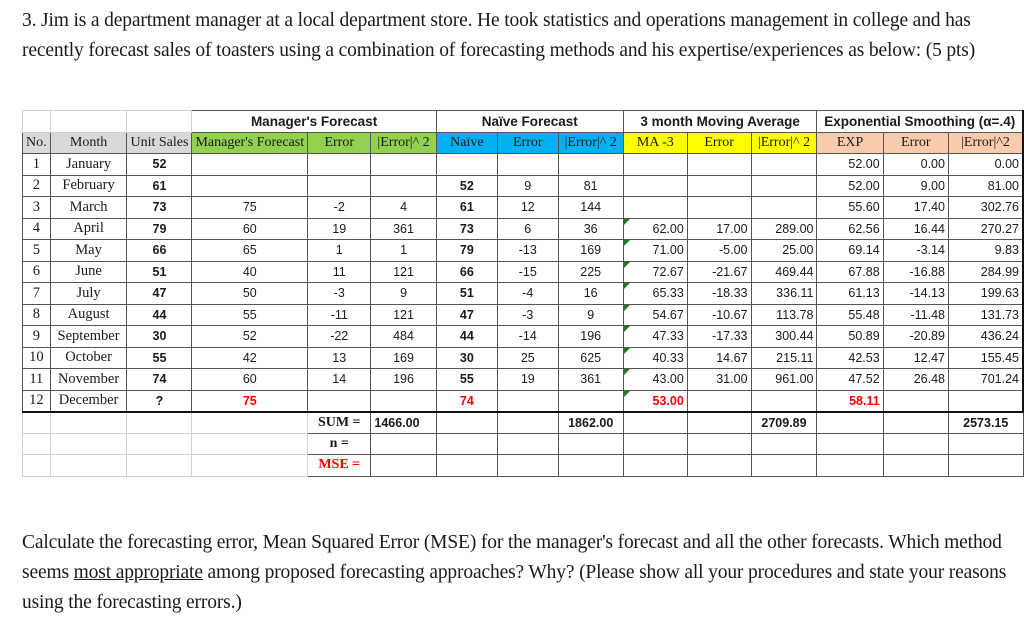 The image size is (1024, 638). What do you see at coordinates (339, 207) in the screenshot?
I see `row-mgr-error: -2` at bounding box center [339, 207].